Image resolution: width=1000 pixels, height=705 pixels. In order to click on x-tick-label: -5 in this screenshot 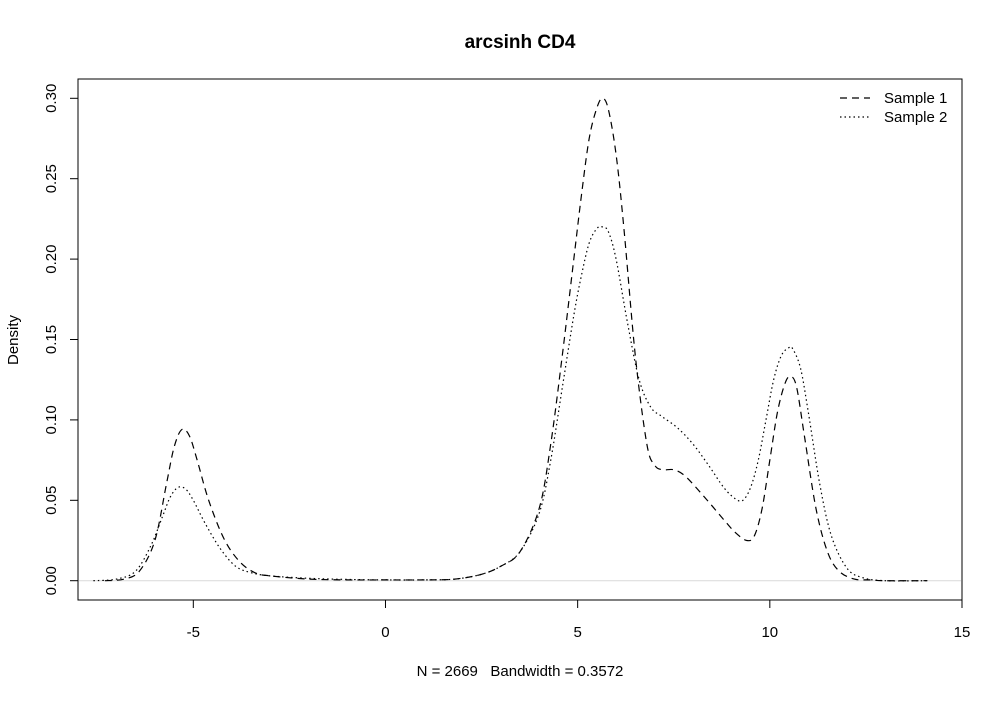, I will do `click(193, 632)`.